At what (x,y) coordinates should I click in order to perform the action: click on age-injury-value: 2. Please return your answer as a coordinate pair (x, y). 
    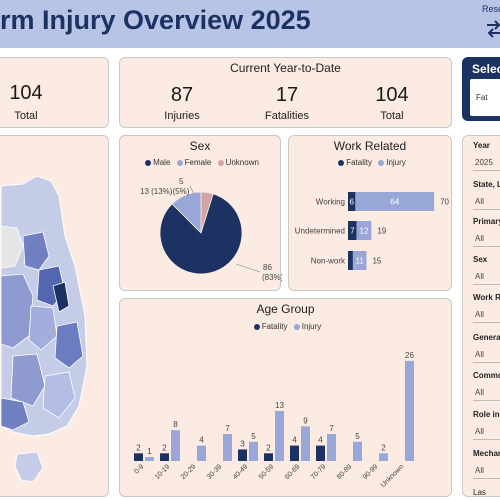
    Looking at the image, I should click on (383, 447).